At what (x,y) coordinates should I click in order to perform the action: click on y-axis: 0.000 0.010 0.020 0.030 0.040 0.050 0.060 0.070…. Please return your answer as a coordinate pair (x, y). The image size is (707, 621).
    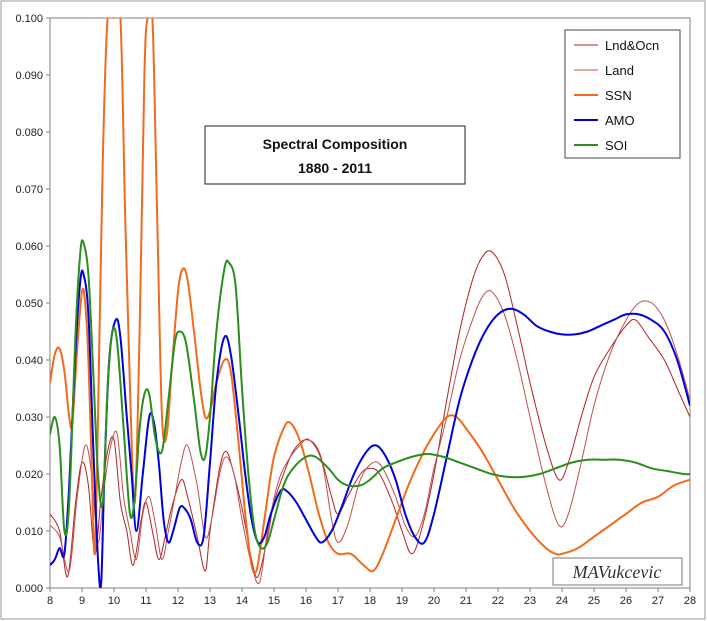
    Looking at the image, I should click on (32, 304).